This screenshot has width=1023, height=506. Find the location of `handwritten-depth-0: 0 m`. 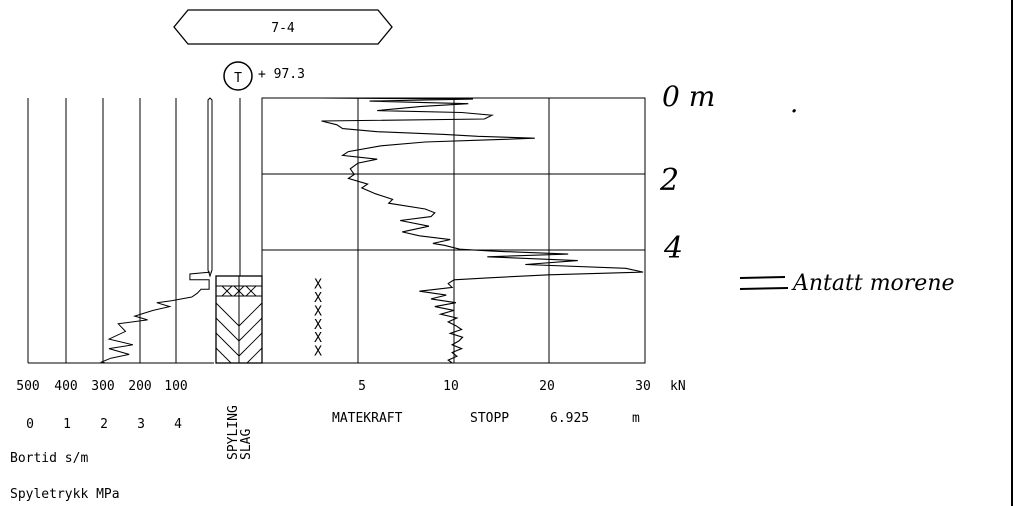

handwritten-depth-0: 0 m is located at coordinates (688, 96).